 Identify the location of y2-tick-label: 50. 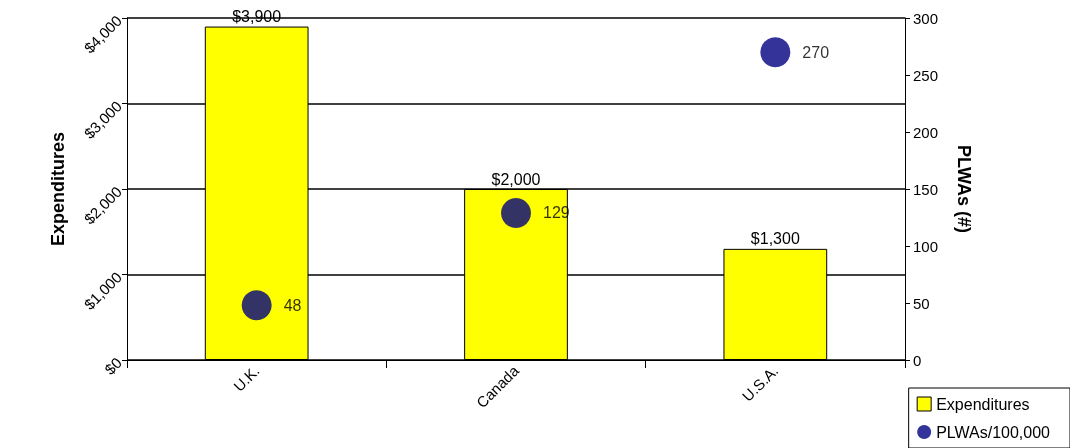
(921, 303).